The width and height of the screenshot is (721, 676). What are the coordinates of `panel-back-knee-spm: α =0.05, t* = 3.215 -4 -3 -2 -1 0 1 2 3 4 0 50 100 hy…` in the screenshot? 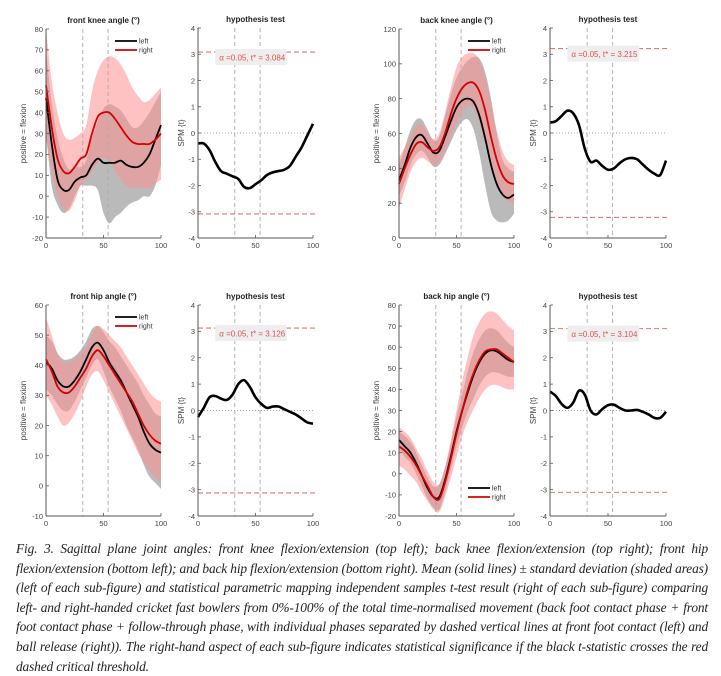 It's located at (600, 132).